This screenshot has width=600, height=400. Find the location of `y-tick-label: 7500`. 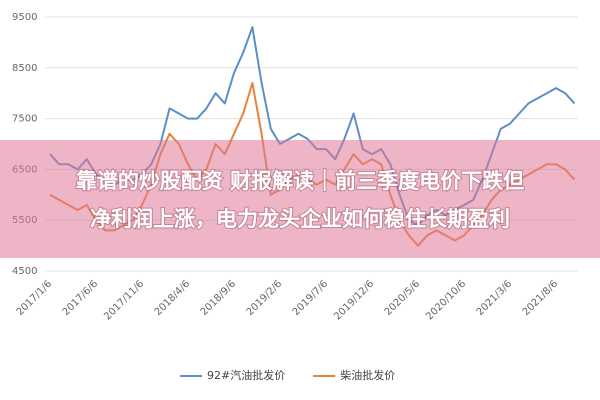

y-tick-label: 7500 is located at coordinates (24, 119).